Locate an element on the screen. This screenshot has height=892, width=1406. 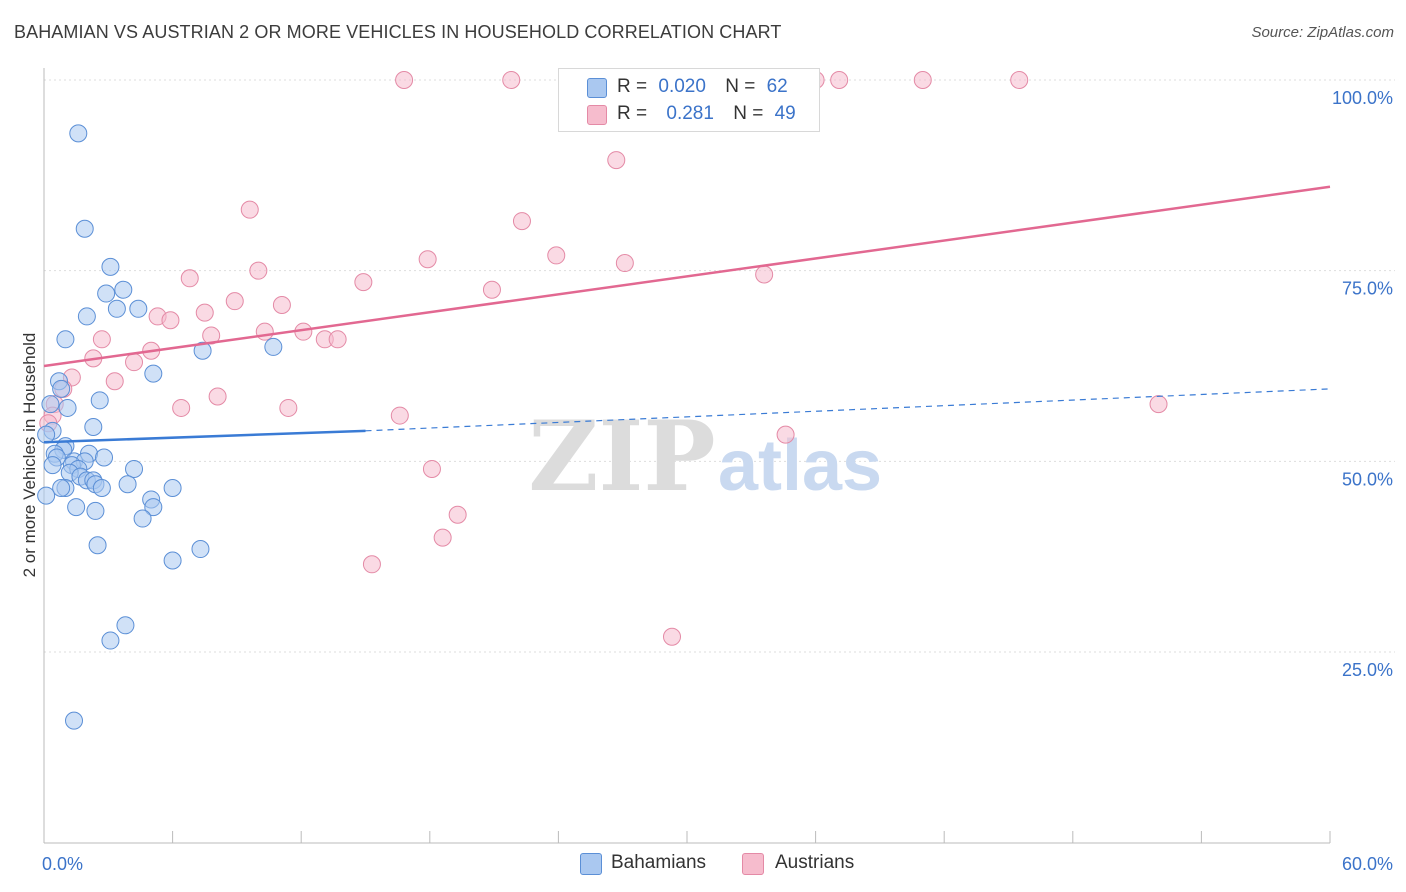
source-label: Source: ZipAtlas.com is located at coordinates (1322, 32).